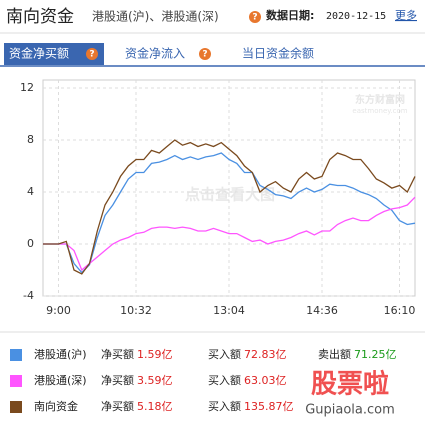 Image resolution: width=425 pixels, height=423 pixels. Describe the element at coordinates (400, 310) in the screenshot. I see `x-tick-label: 16:10` at that location.